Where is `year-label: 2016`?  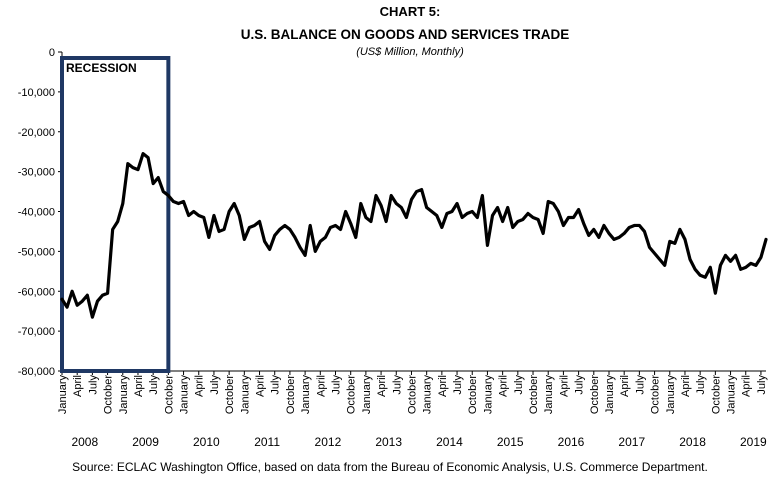
year-label: 2016 is located at coordinates (571, 442).